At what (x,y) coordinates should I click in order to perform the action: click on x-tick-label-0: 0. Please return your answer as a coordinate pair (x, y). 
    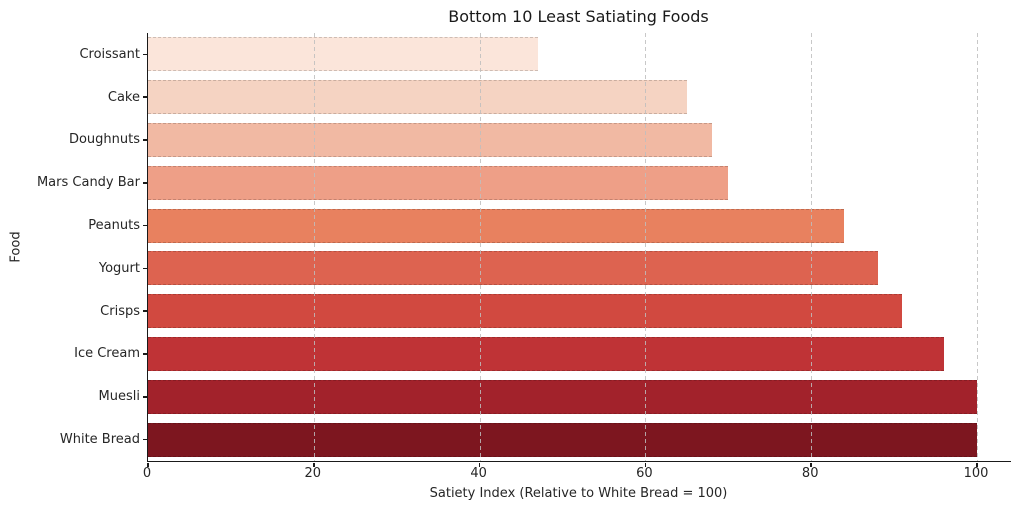
    Looking at the image, I should click on (147, 473).